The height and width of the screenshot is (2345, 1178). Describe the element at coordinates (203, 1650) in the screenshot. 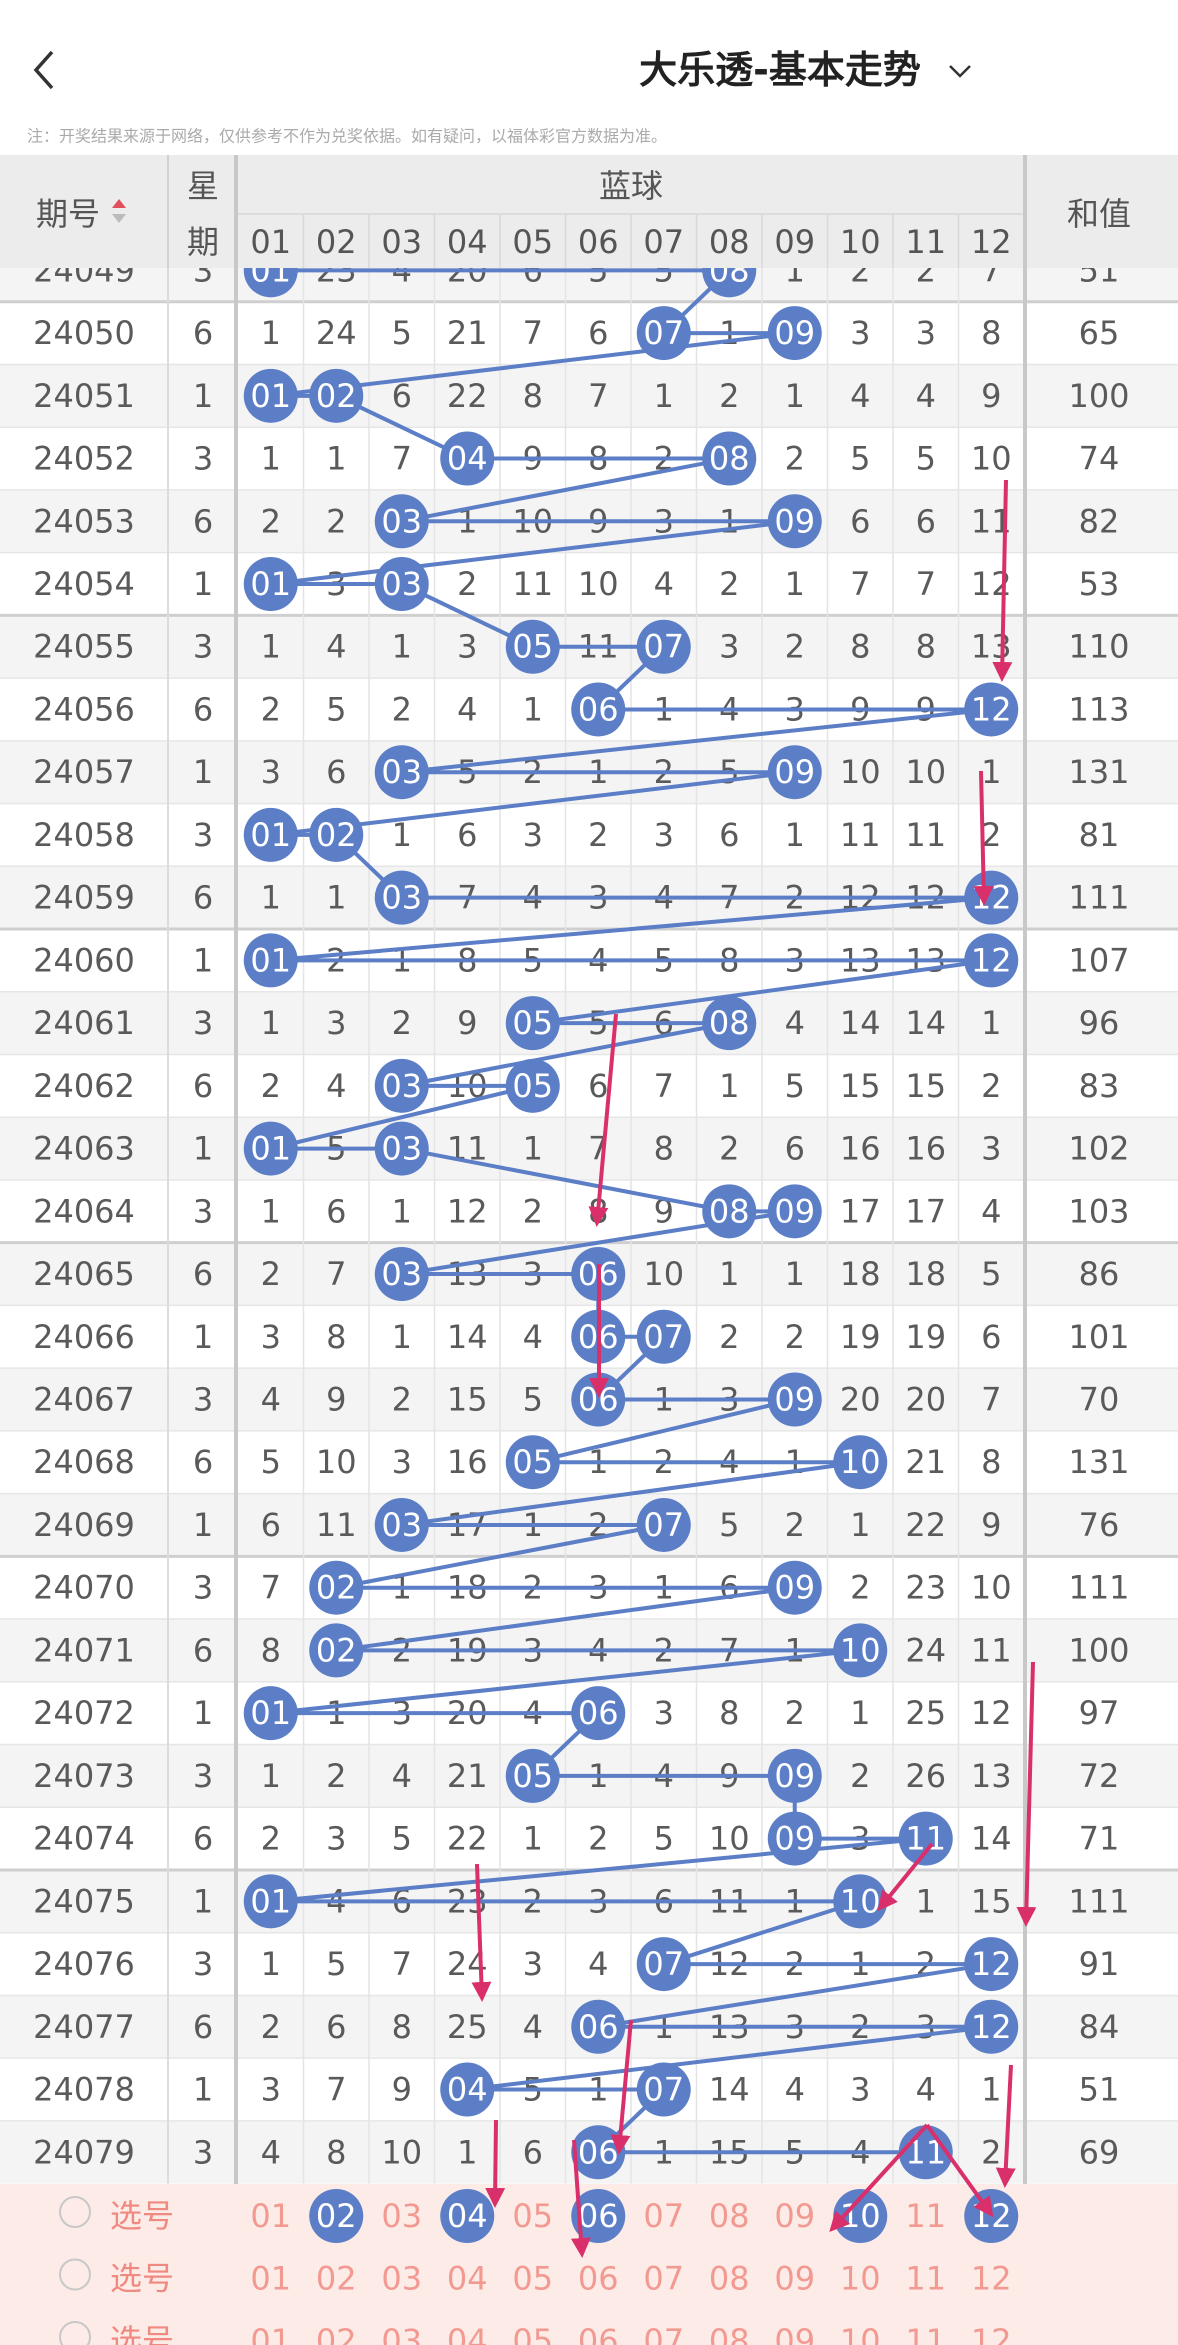

I see `weekday: 6` at that location.